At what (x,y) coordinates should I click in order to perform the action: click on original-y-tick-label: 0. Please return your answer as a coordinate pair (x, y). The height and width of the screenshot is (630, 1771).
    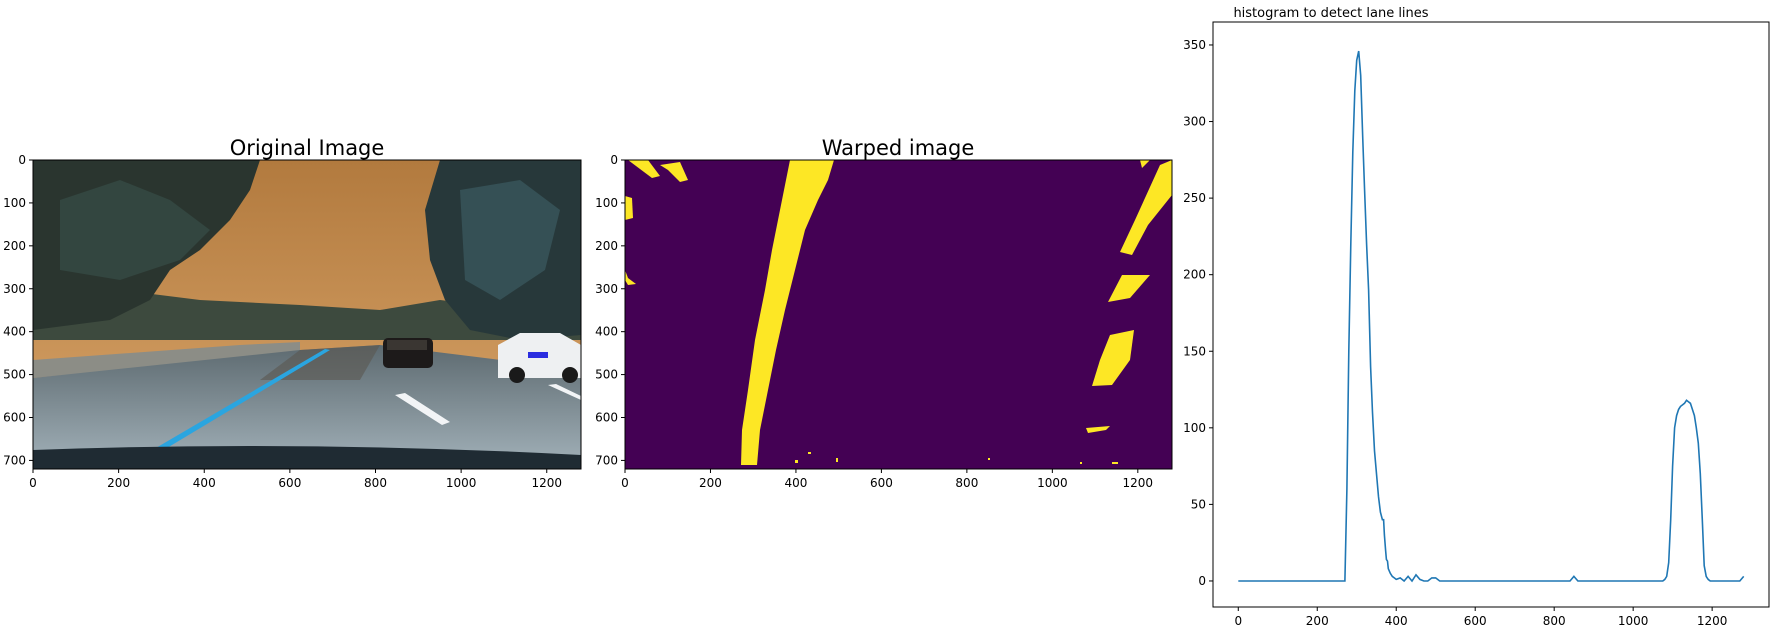
    Looking at the image, I should click on (22, 160).